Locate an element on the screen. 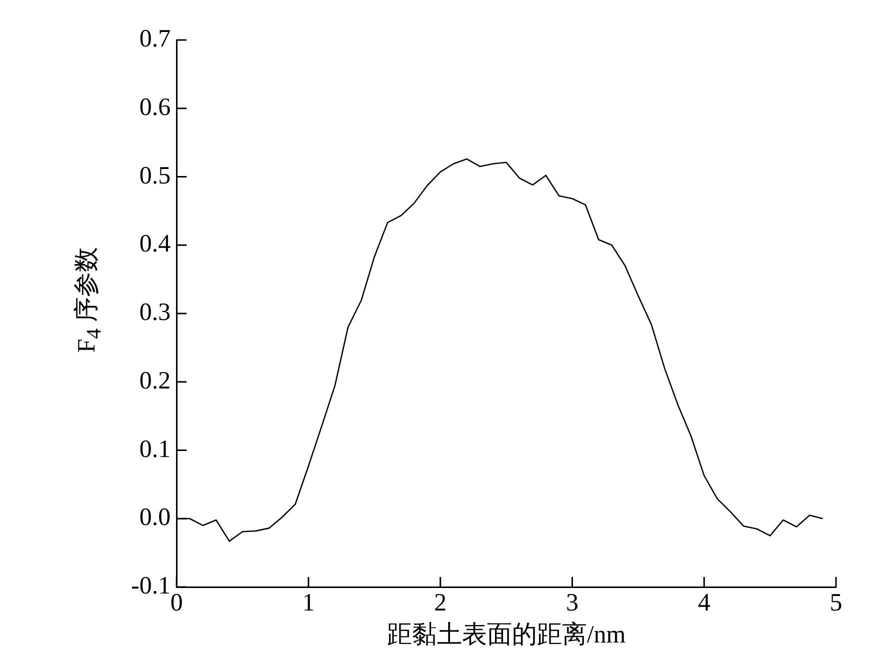 The width and height of the screenshot is (876, 665). y-tick-label: 0.1 is located at coordinates (155, 449).